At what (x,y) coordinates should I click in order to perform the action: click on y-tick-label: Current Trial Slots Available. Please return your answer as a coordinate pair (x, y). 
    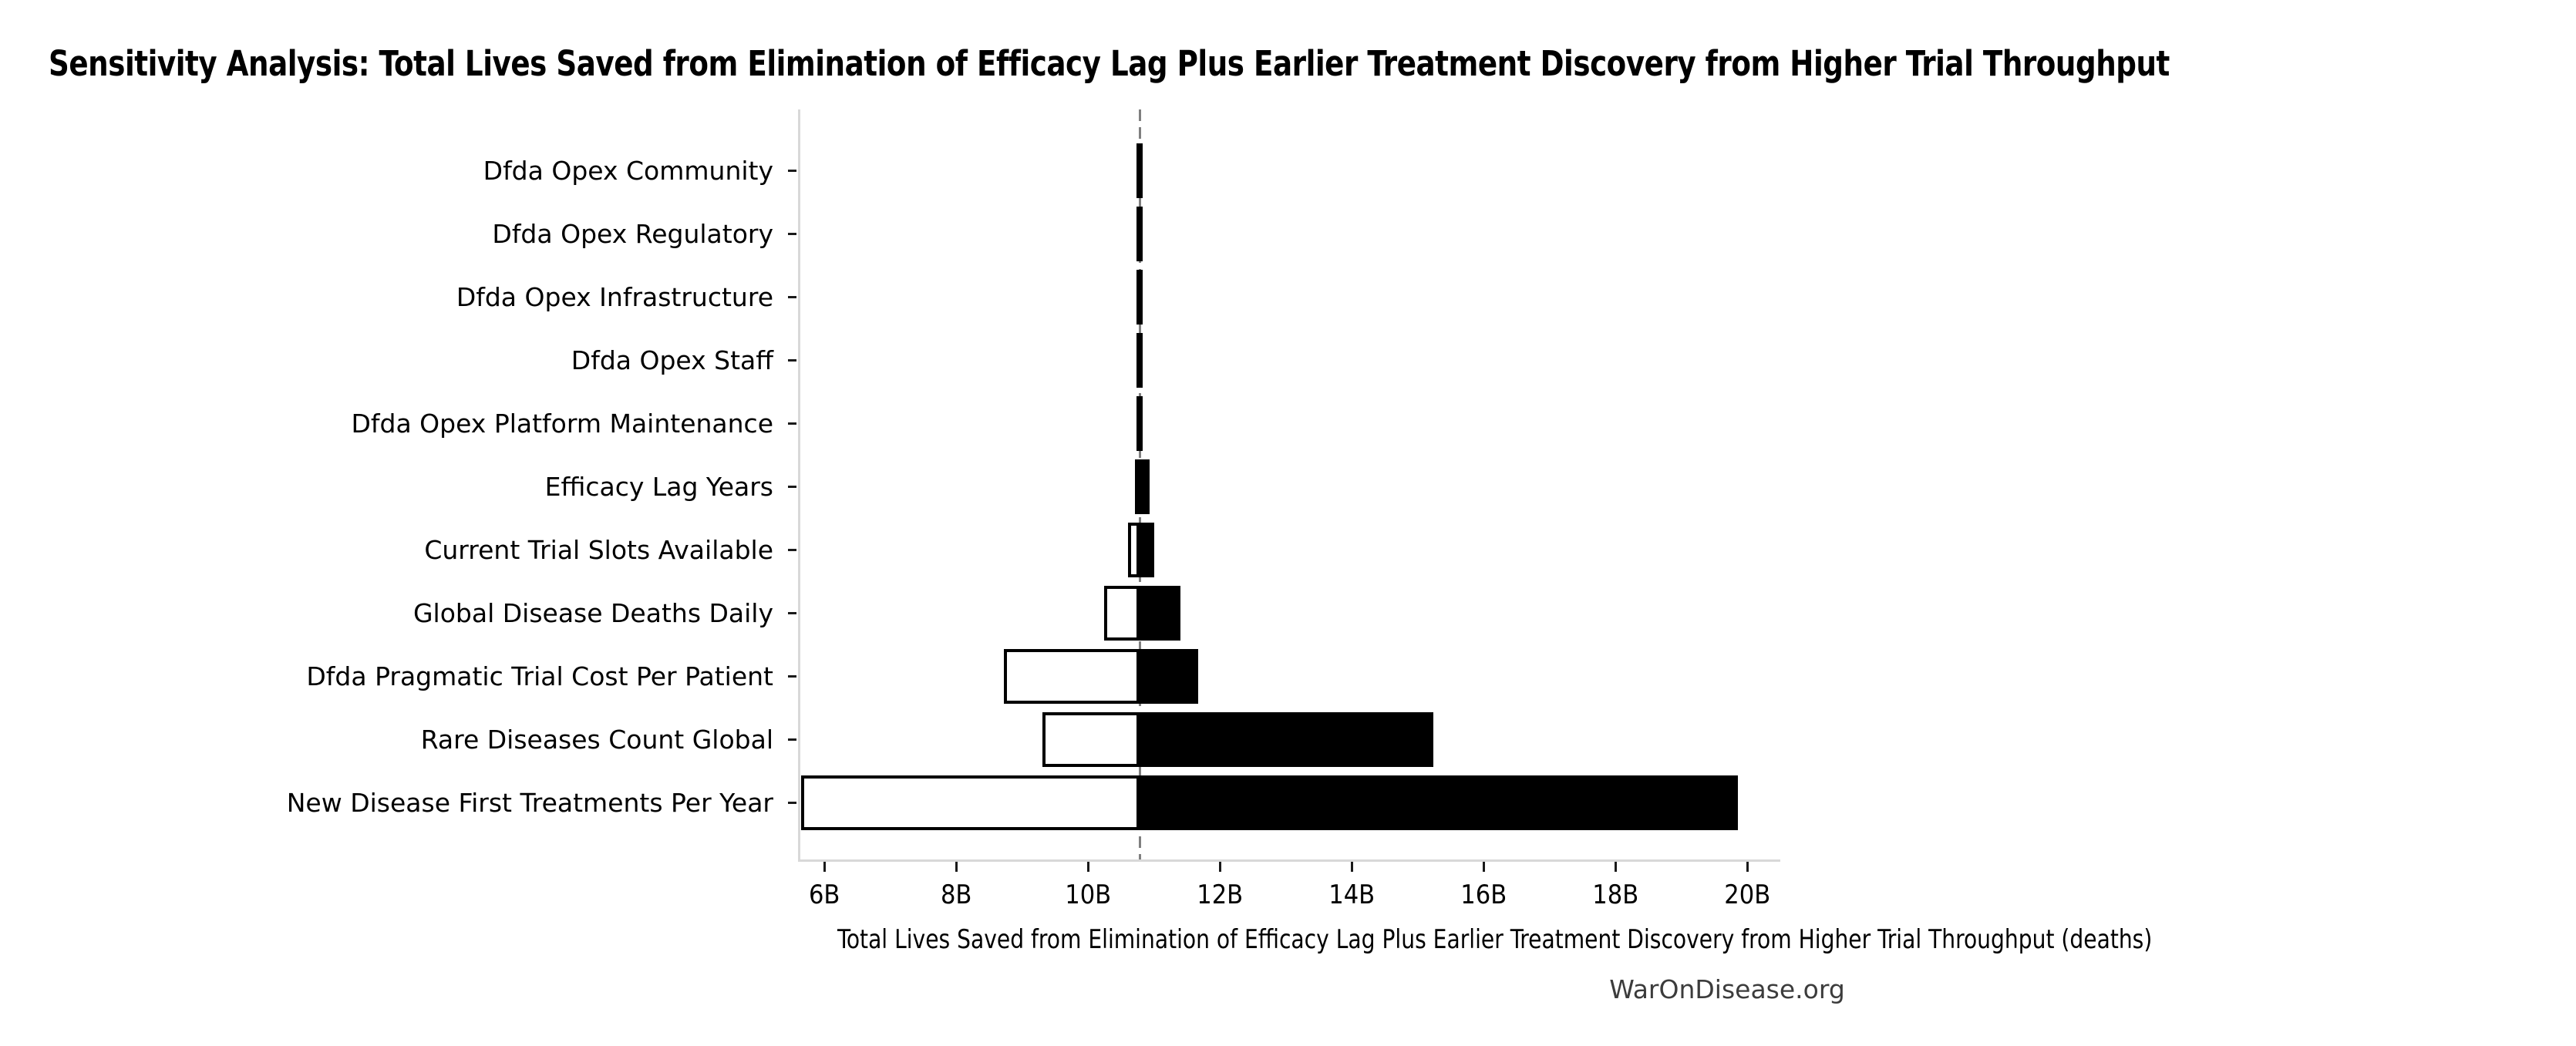
    Looking at the image, I should click on (599, 550).